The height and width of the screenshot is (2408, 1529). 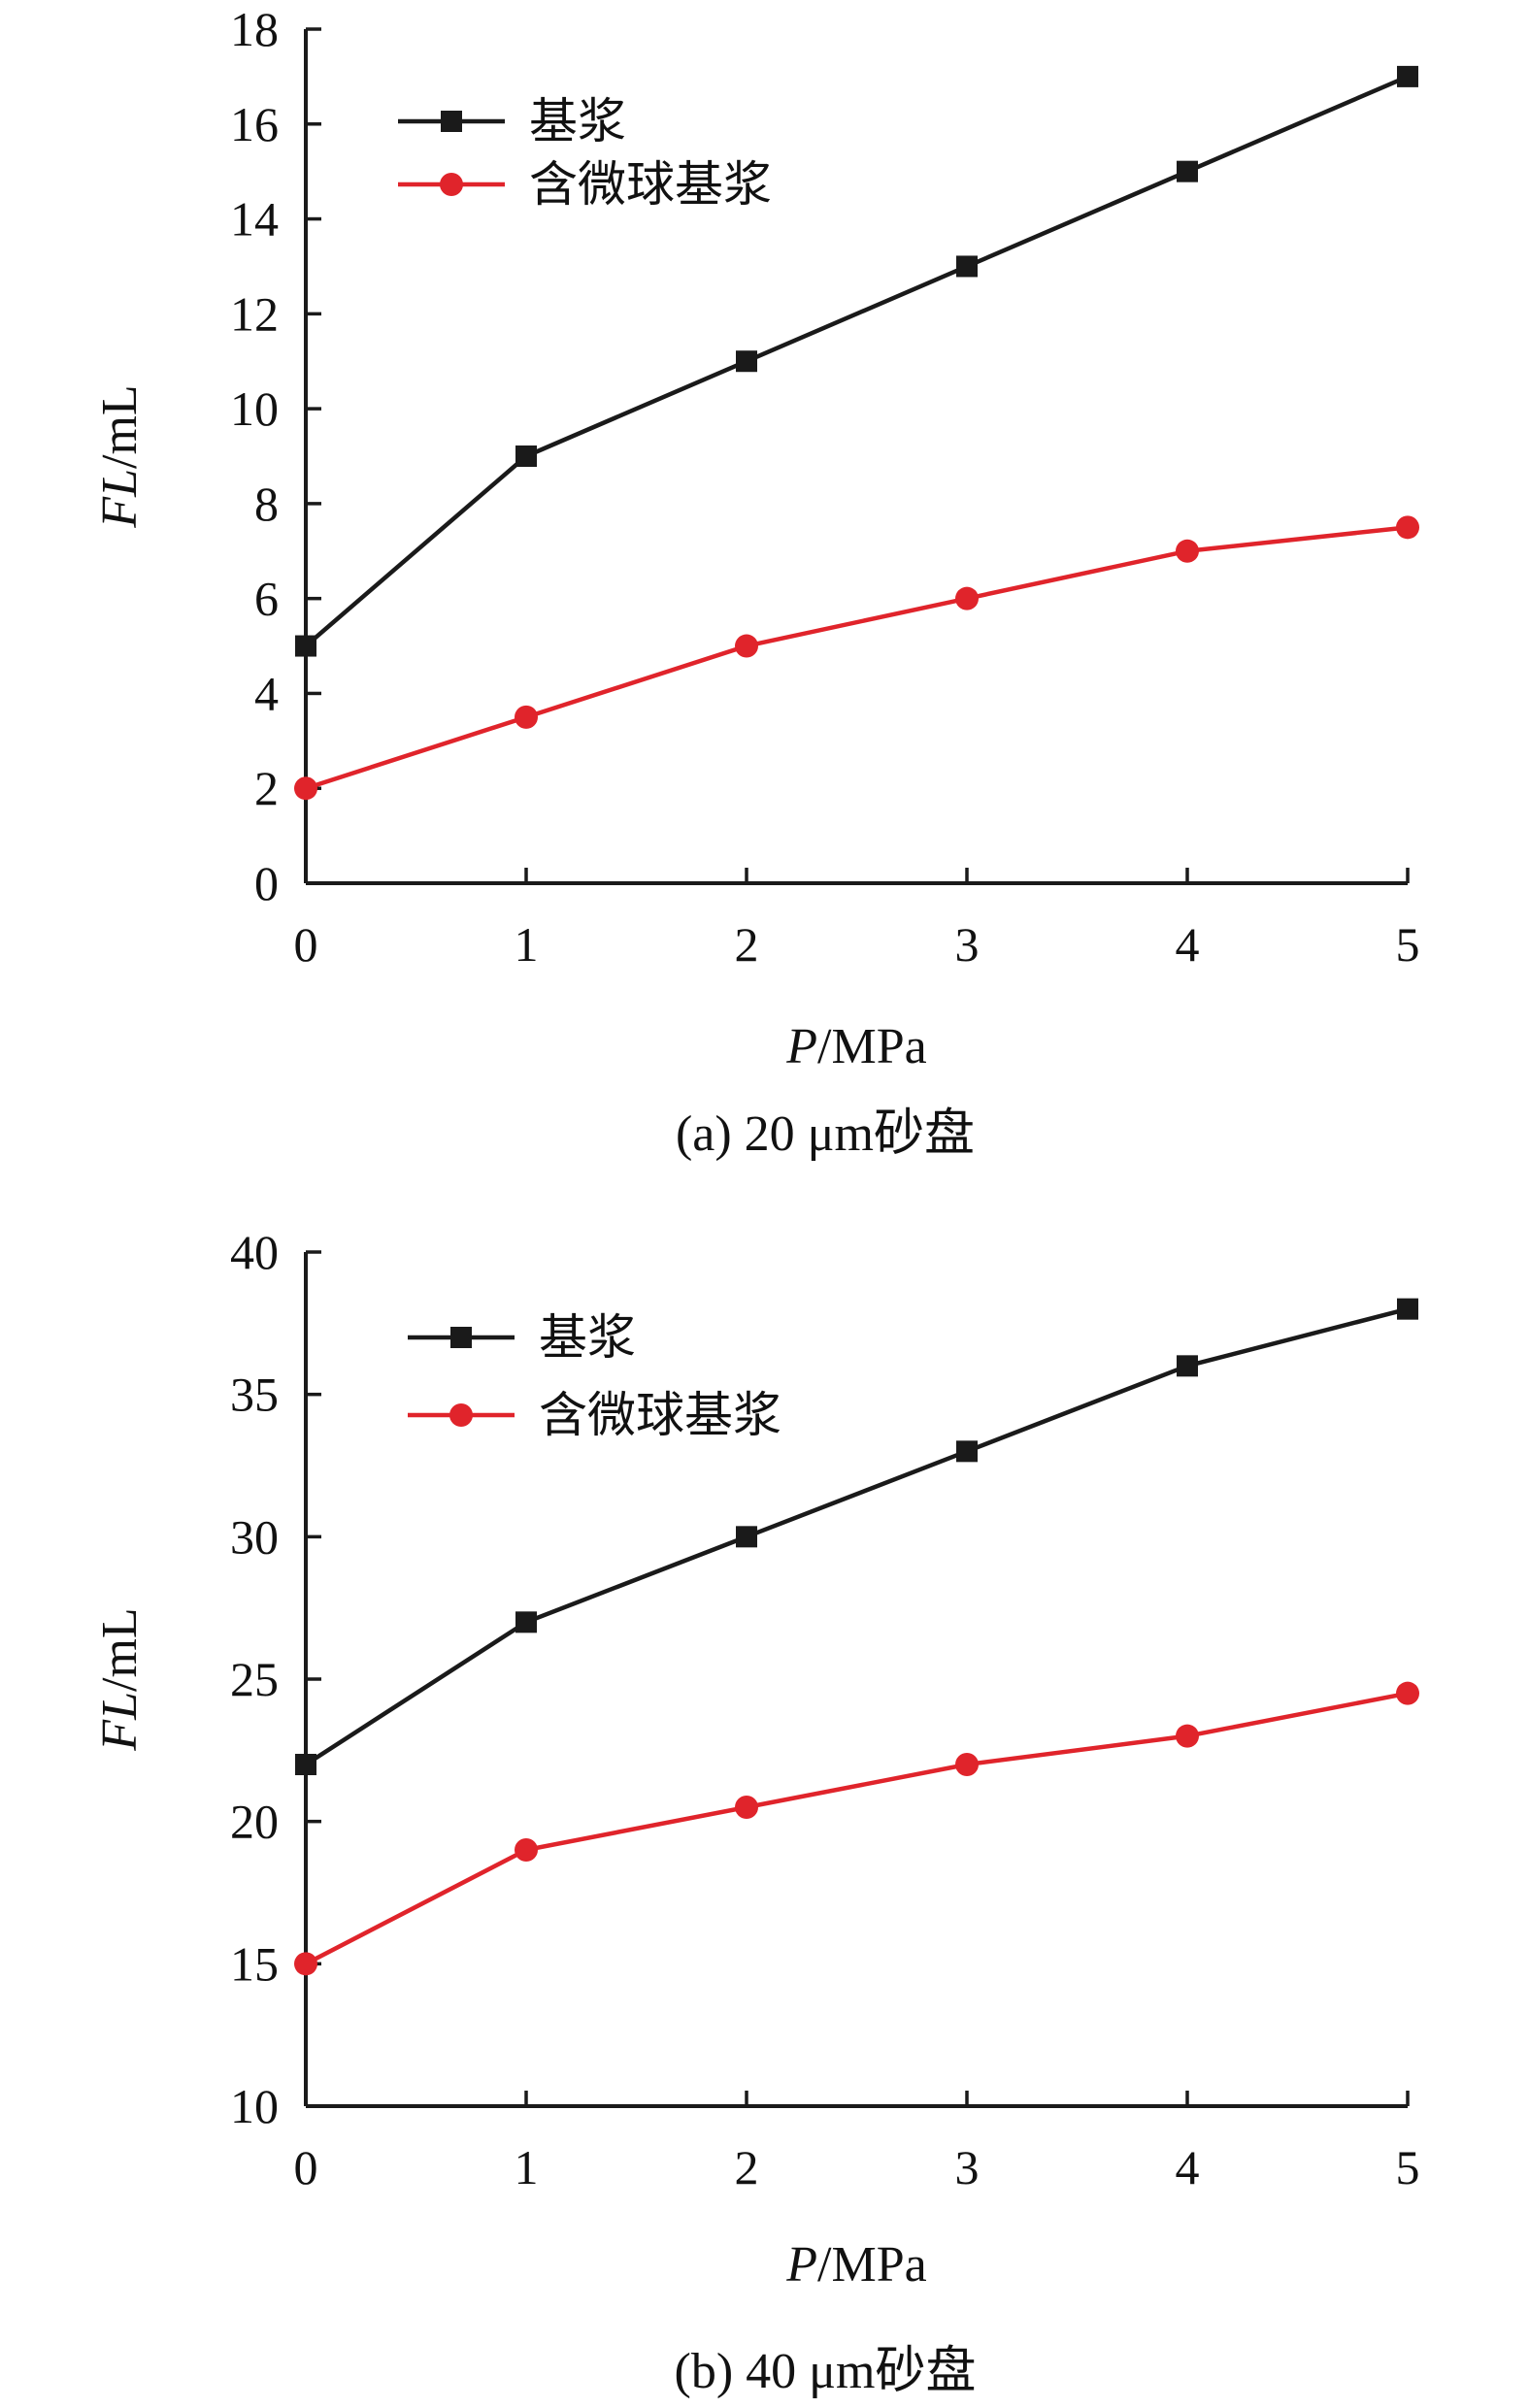 I want to click on y-tick-label: 18, so click(x=254, y=29).